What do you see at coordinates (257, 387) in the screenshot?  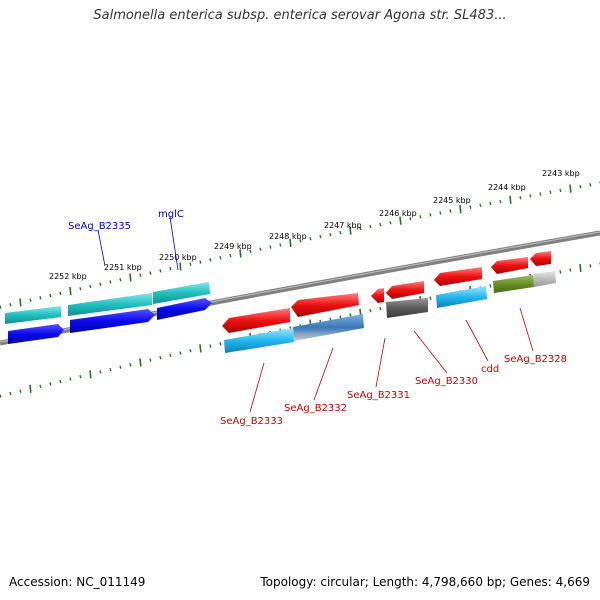 I see `leader-seag-b2333` at bounding box center [257, 387].